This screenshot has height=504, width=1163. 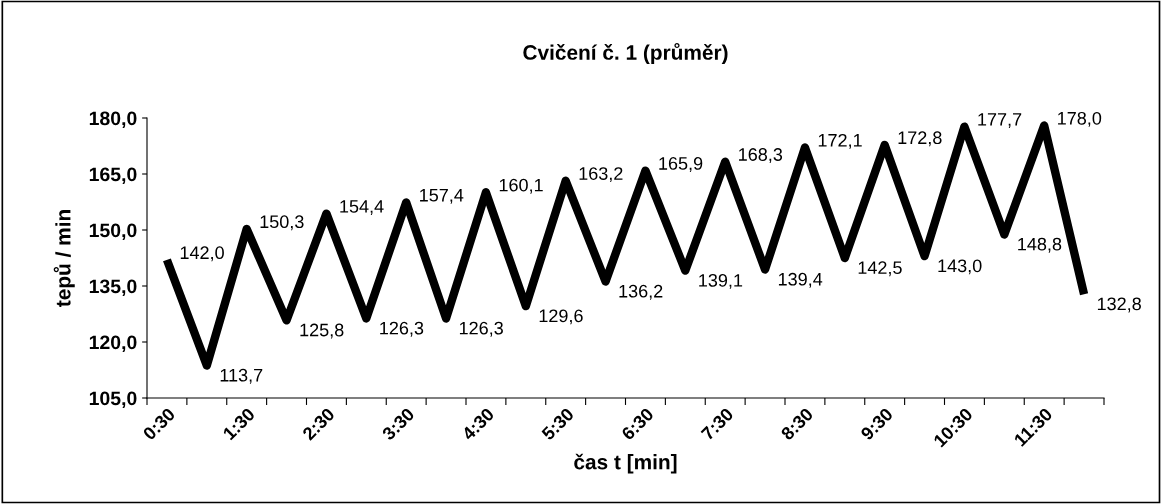 I want to click on text: 163,2, so click(x=601, y=175).